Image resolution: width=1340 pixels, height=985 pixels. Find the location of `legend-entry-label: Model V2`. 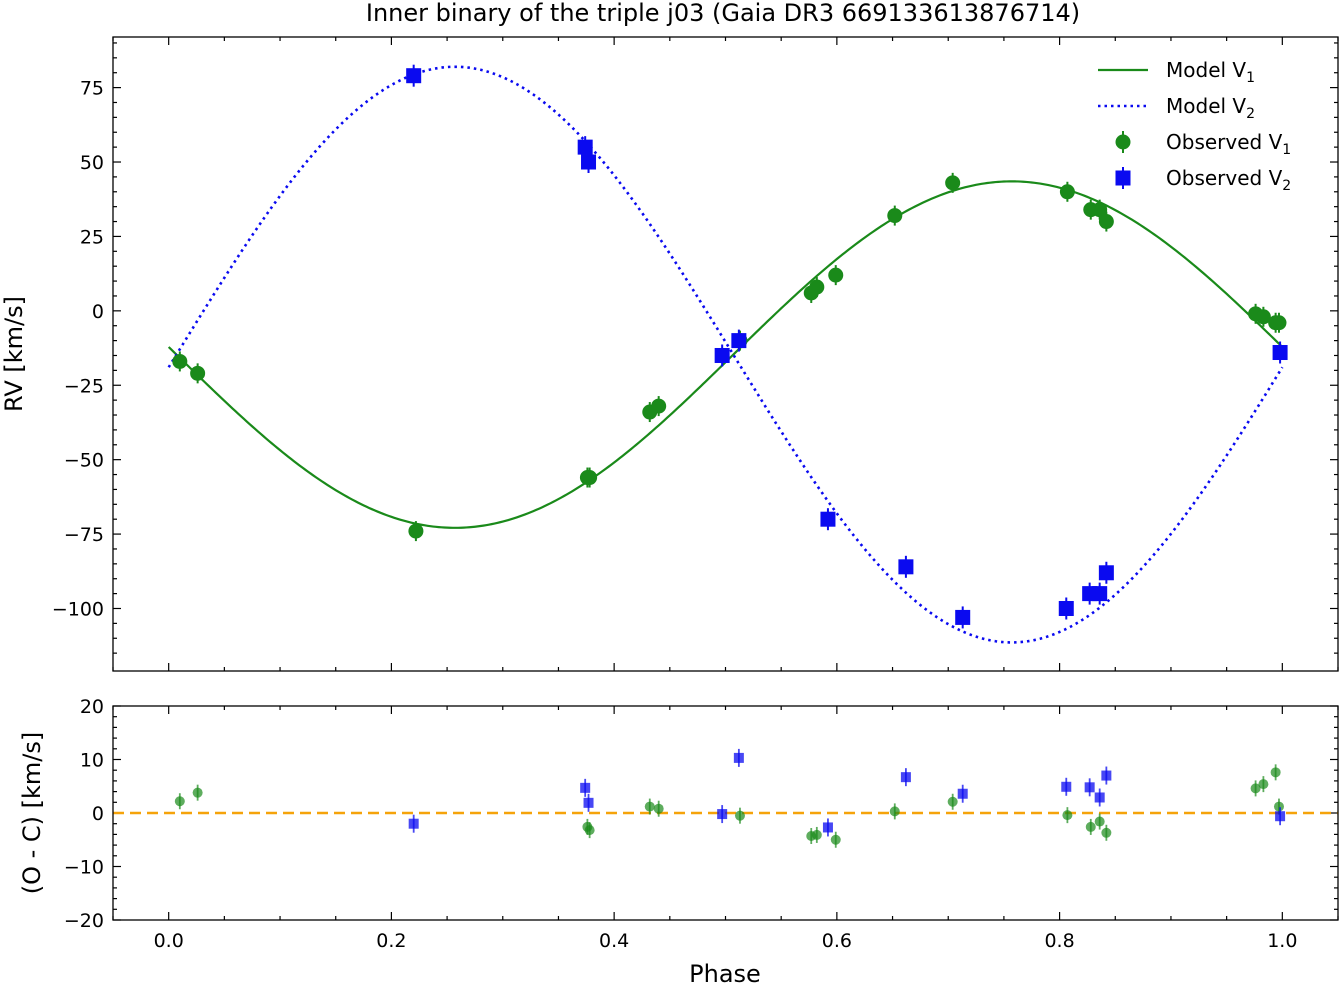

legend-entry-label: Model V2 is located at coordinates (1210, 108).